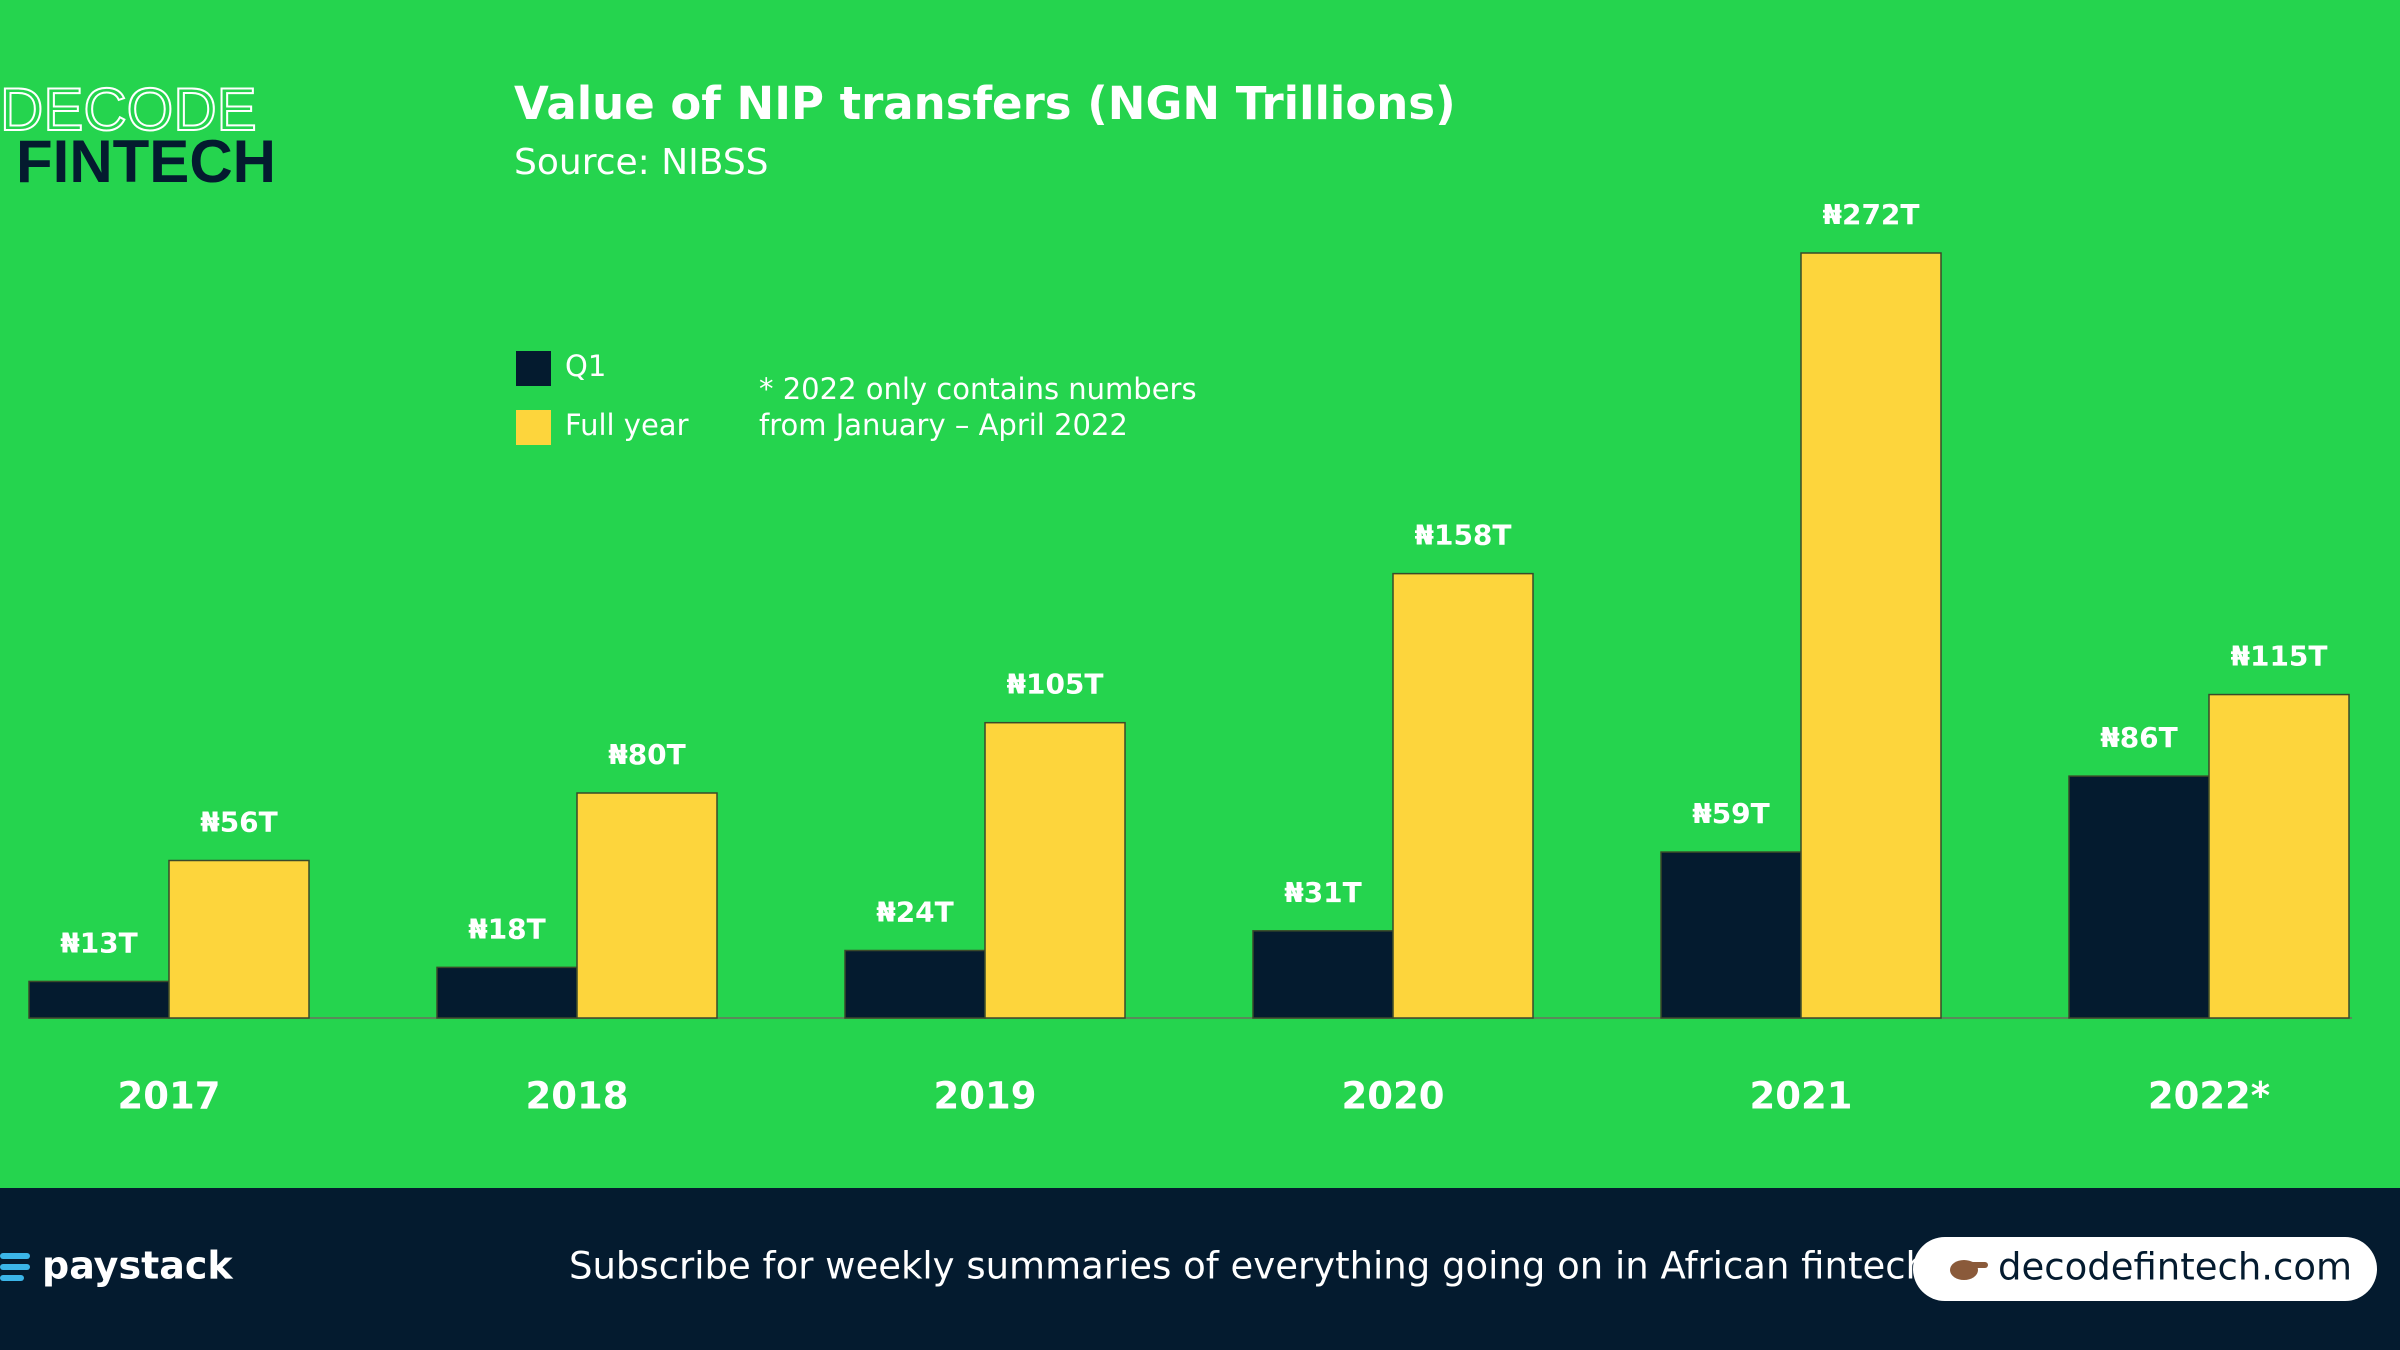  Describe the element at coordinates (1393, 1096) in the screenshot. I see `x-tick-label: 2020` at that location.